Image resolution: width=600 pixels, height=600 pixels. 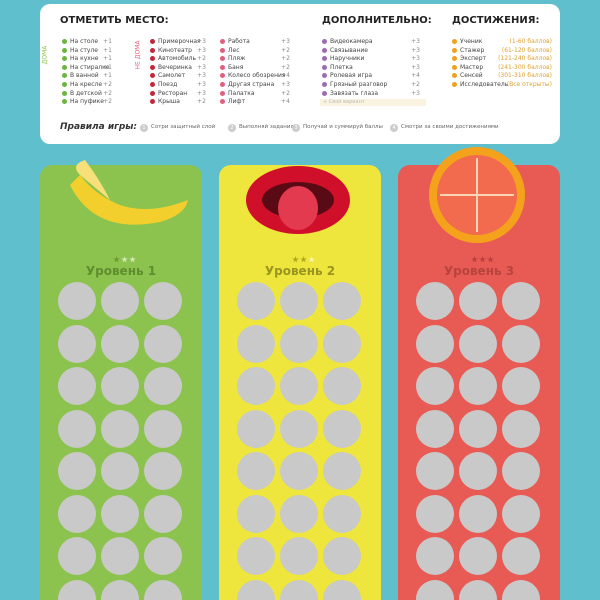 What do you see at coordinates (496, 20) in the screenshot?
I see `section-title: ДОСТИЖЕНИЯ:` at bounding box center [496, 20].